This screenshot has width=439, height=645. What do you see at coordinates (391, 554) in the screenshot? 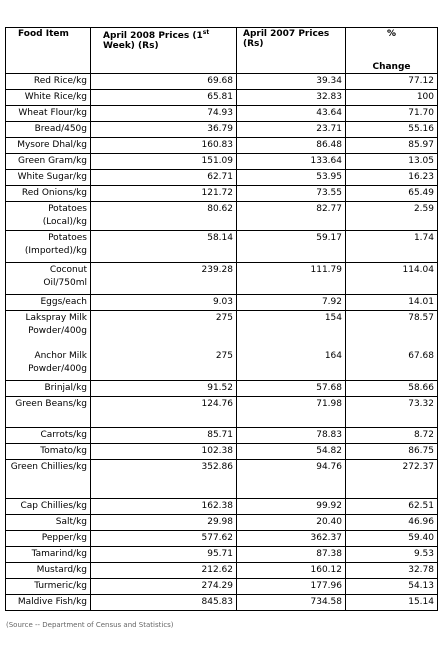
I see `value-cell: 9.53` at bounding box center [391, 554].